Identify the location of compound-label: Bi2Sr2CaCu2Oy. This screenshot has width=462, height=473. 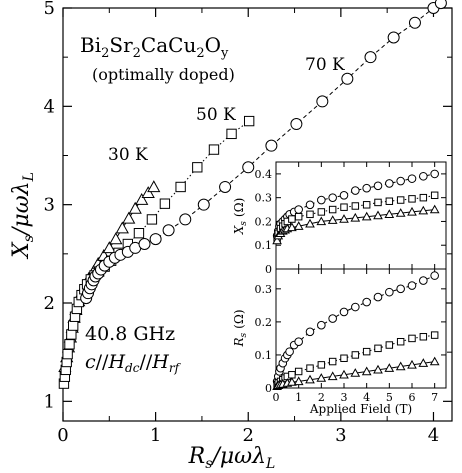
(154, 47).